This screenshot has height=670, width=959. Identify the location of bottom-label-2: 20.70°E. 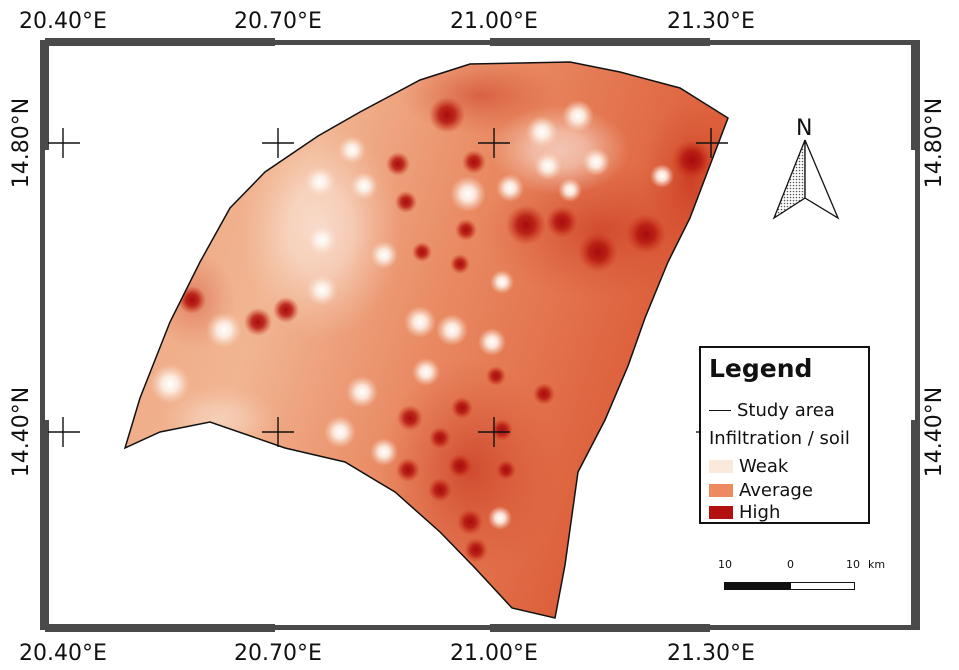
(278, 653).